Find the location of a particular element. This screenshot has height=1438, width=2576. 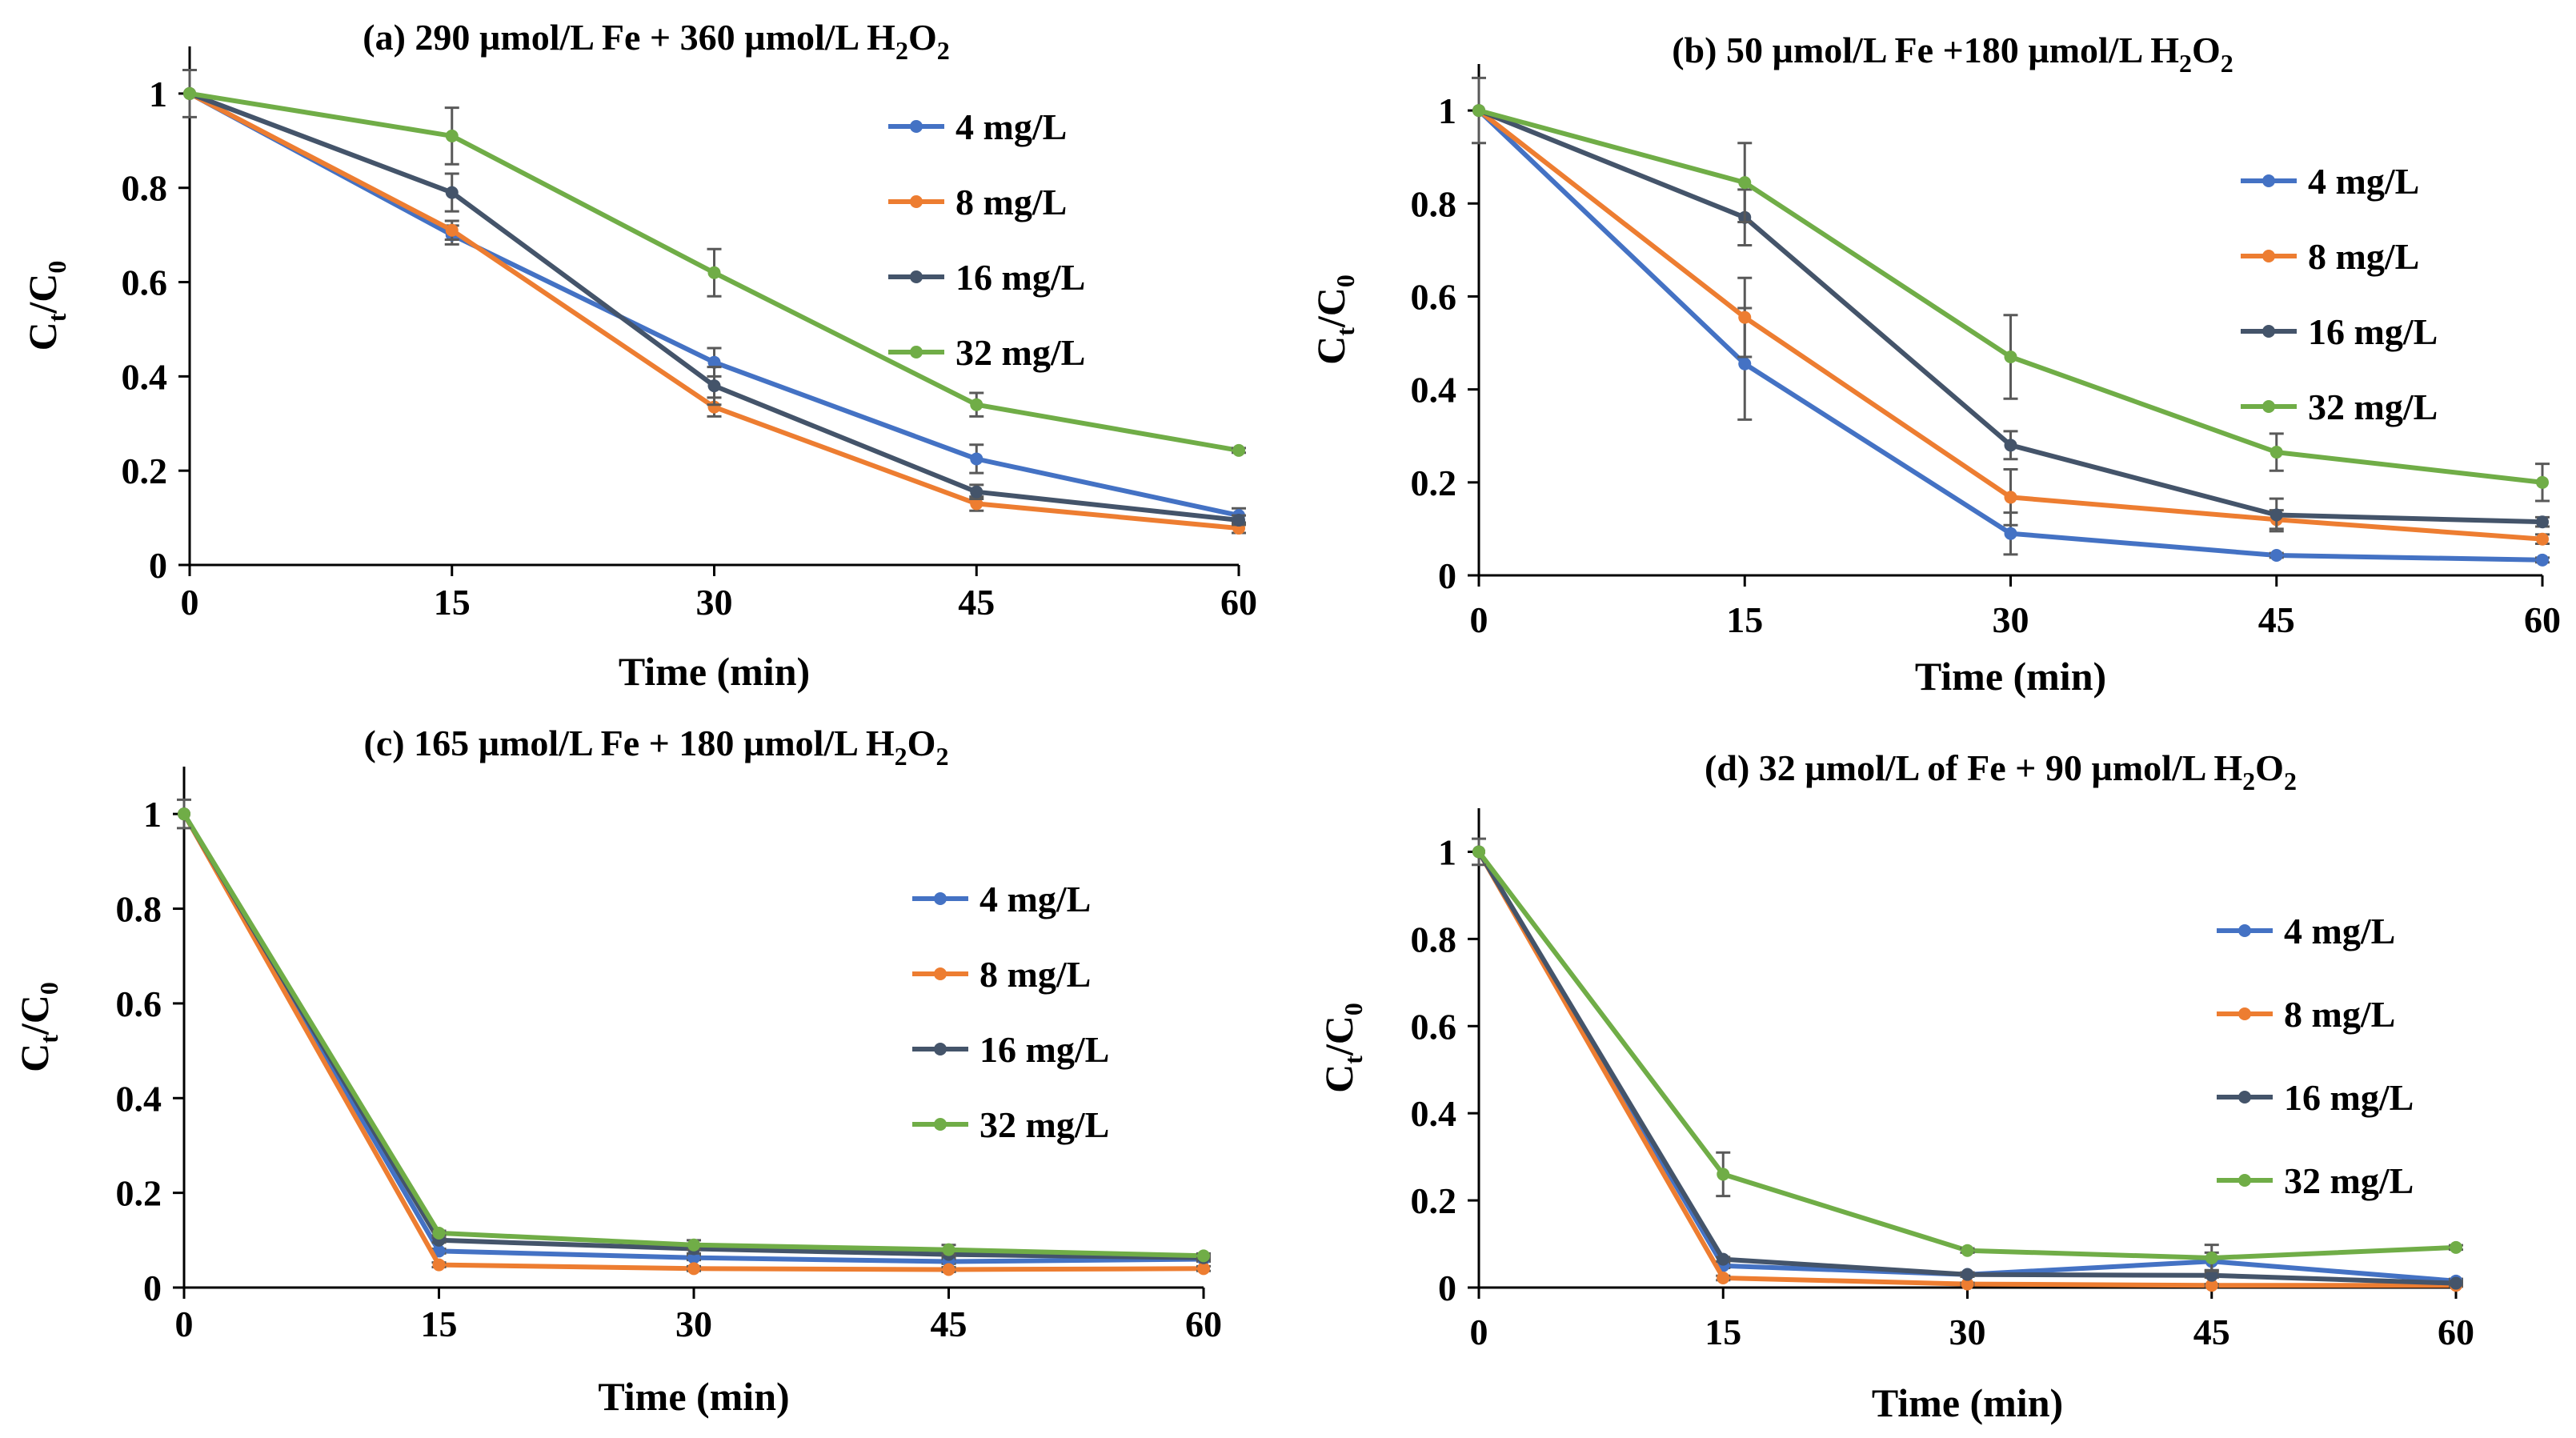

chart-title-text: (d) 32 µmol/L of Fe + 90 µmol/L H is located at coordinates (1973, 767).